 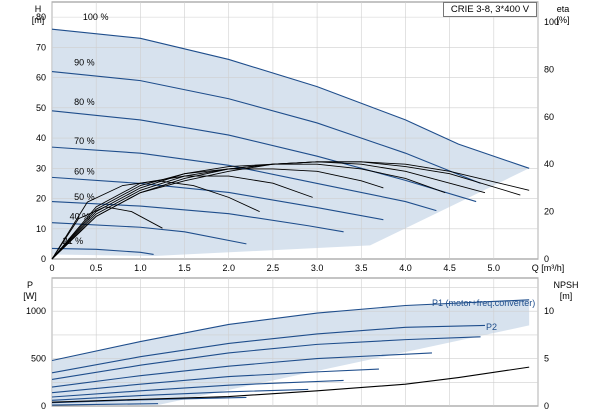 I want to click on y-tick-label-left-top: 80, so click(x=41, y=17).